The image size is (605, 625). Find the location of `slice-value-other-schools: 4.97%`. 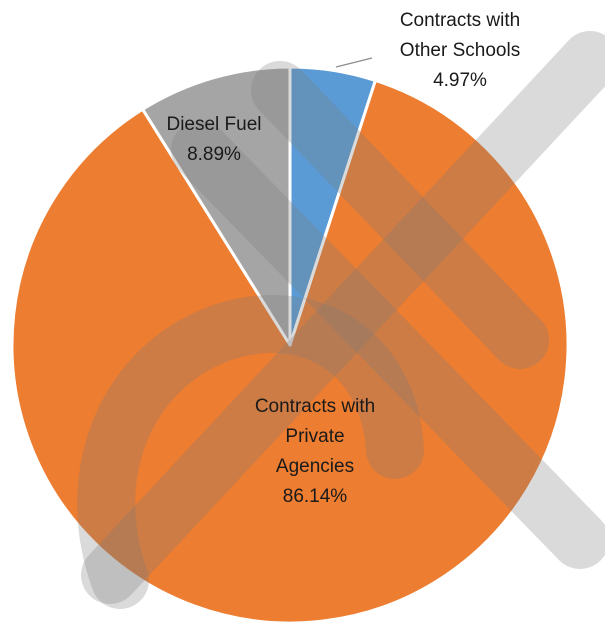

slice-value-other-schools: 4.97% is located at coordinates (460, 80).